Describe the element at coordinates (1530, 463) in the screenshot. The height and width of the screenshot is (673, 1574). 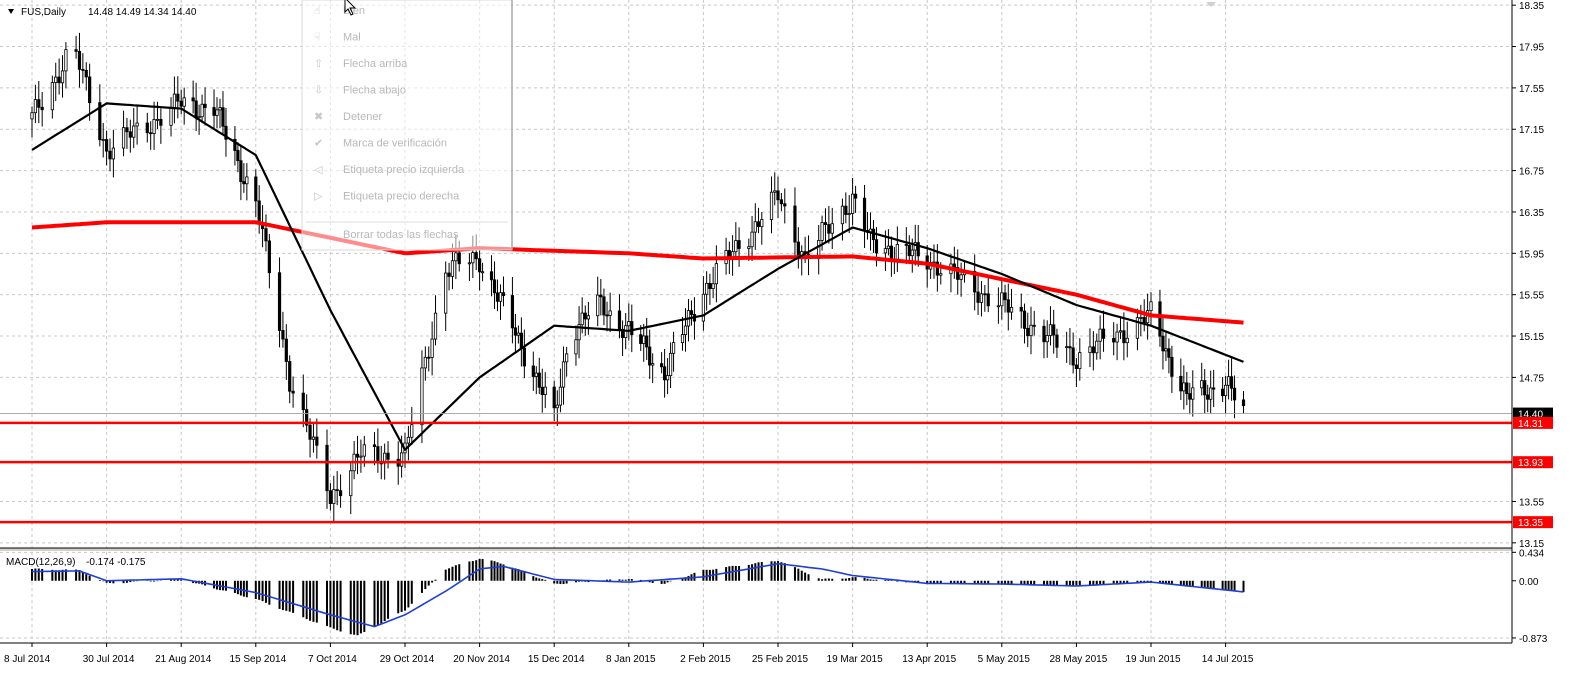
I see `support-price-label: 13.93` at that location.